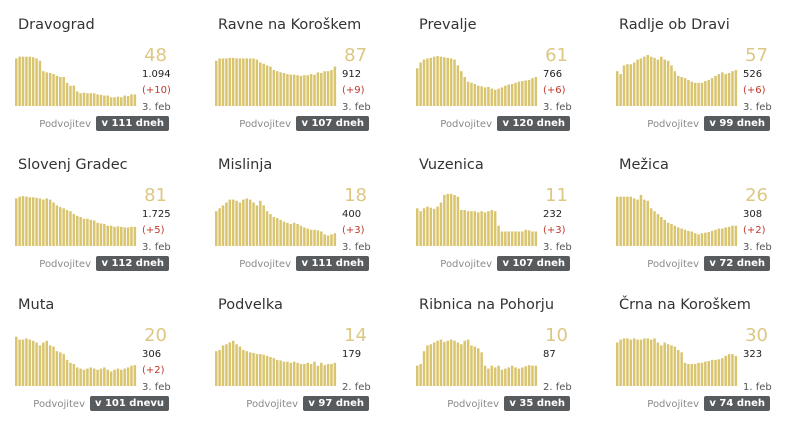 Image resolution: width=800 pixels, height=425 pixels. Describe the element at coordinates (355, 335) in the screenshot. I see `active-cases-count: 14` at that location.